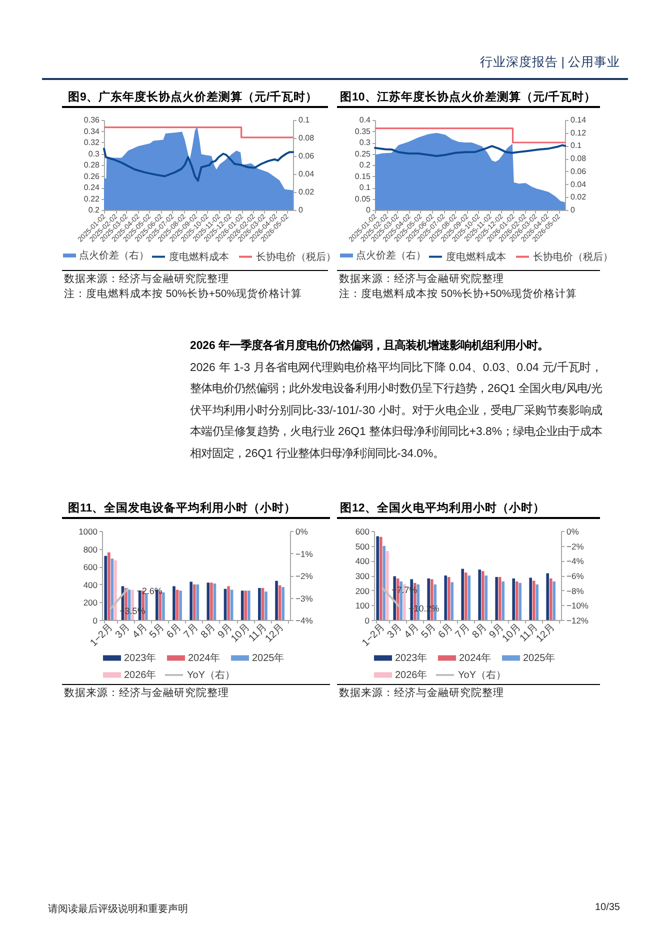 The width and height of the screenshot is (662, 936). What do you see at coordinates (363, 199) in the screenshot?
I see `y-tick-label: 0.05` at bounding box center [363, 199].